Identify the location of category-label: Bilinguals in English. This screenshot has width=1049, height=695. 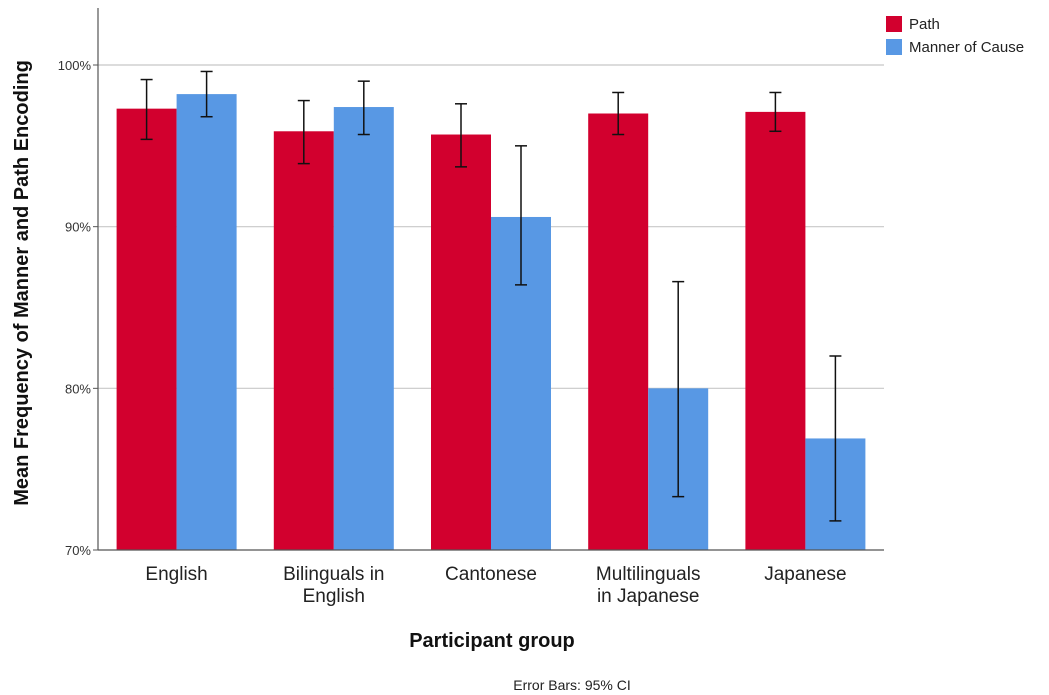
(333, 585).